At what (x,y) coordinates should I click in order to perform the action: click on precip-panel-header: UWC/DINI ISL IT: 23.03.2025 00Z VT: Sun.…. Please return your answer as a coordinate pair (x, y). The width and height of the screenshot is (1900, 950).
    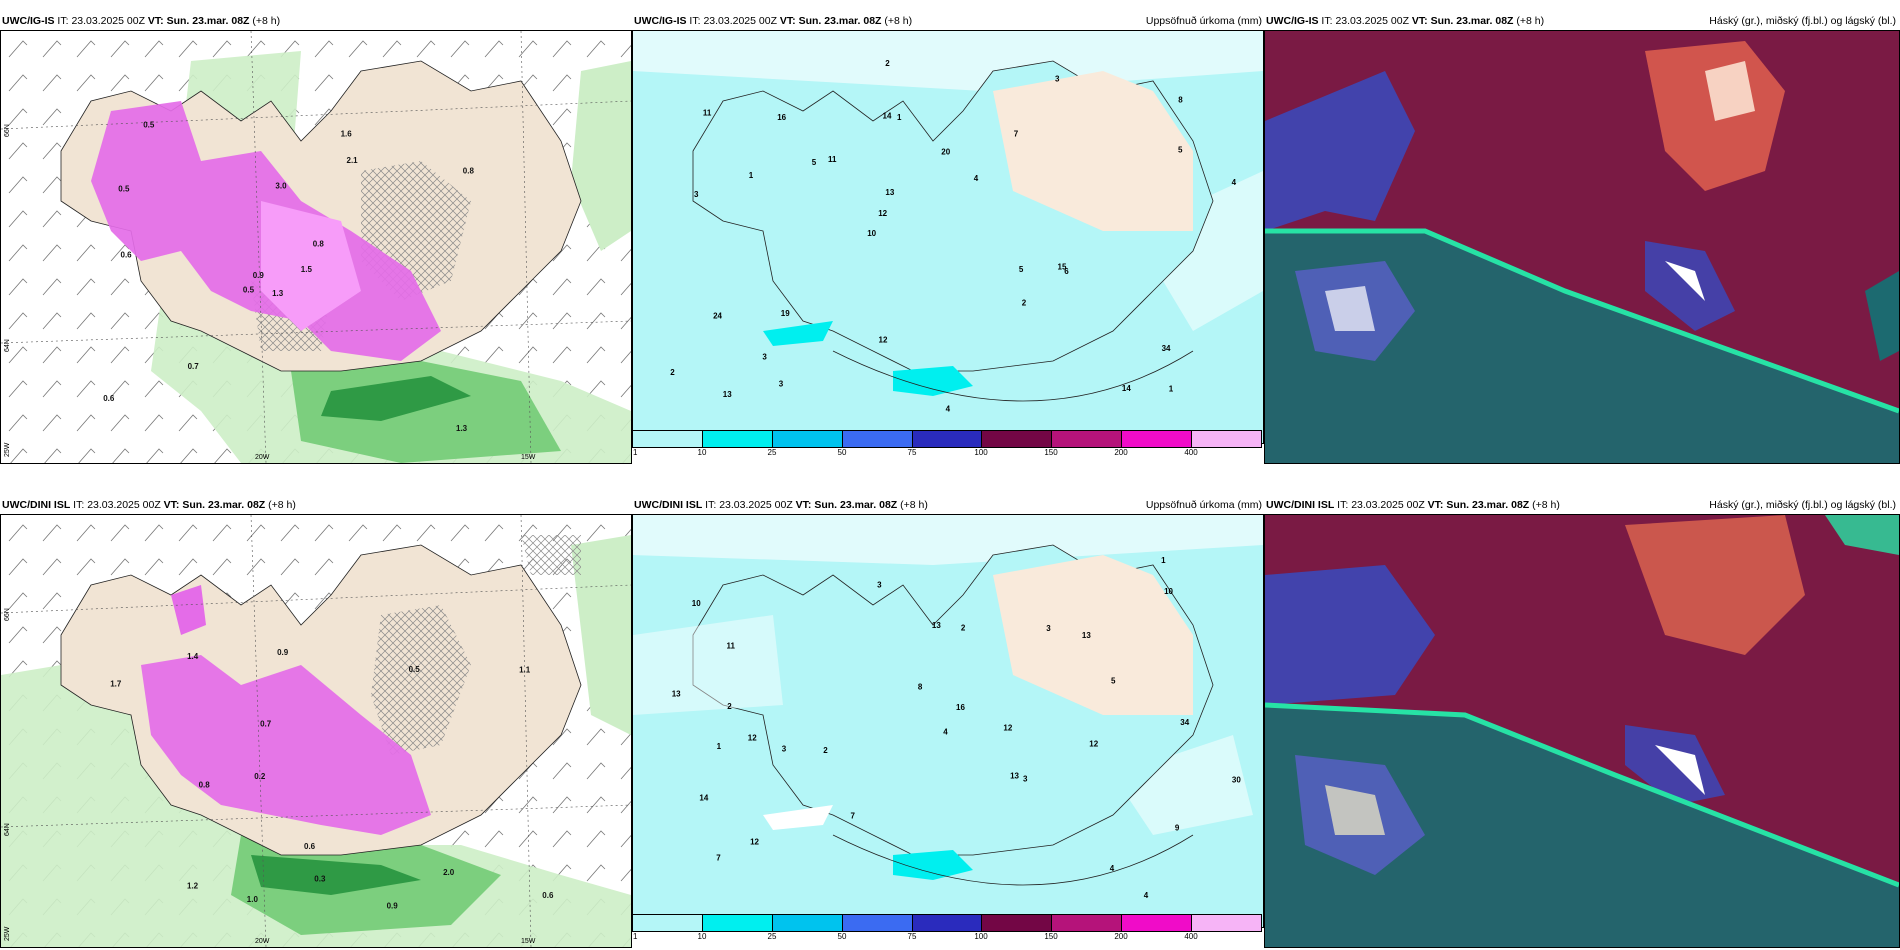
    Looking at the image, I should click on (949, 505).